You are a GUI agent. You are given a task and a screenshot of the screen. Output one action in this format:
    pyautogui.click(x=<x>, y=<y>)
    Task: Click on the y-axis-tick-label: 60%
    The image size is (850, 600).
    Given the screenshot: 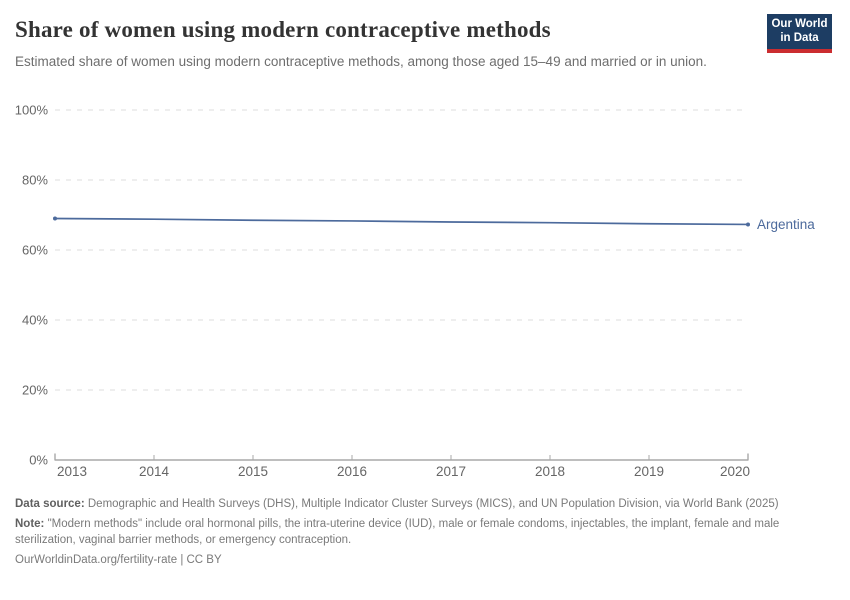 What is the action you would take?
    pyautogui.click(x=35, y=250)
    